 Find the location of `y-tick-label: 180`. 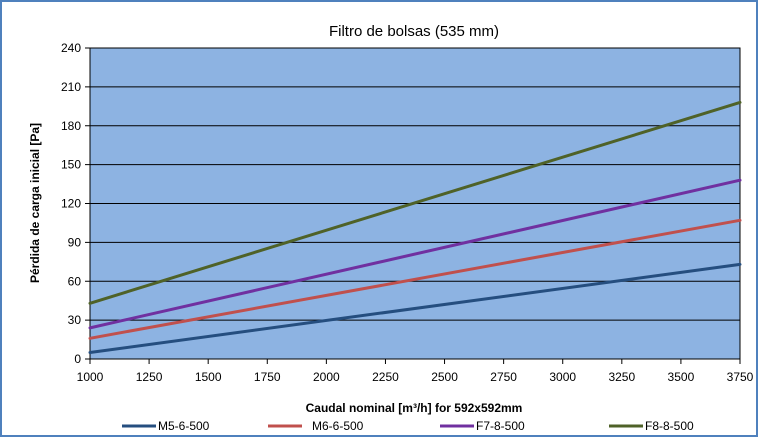

y-tick-label: 180 is located at coordinates (71, 126).